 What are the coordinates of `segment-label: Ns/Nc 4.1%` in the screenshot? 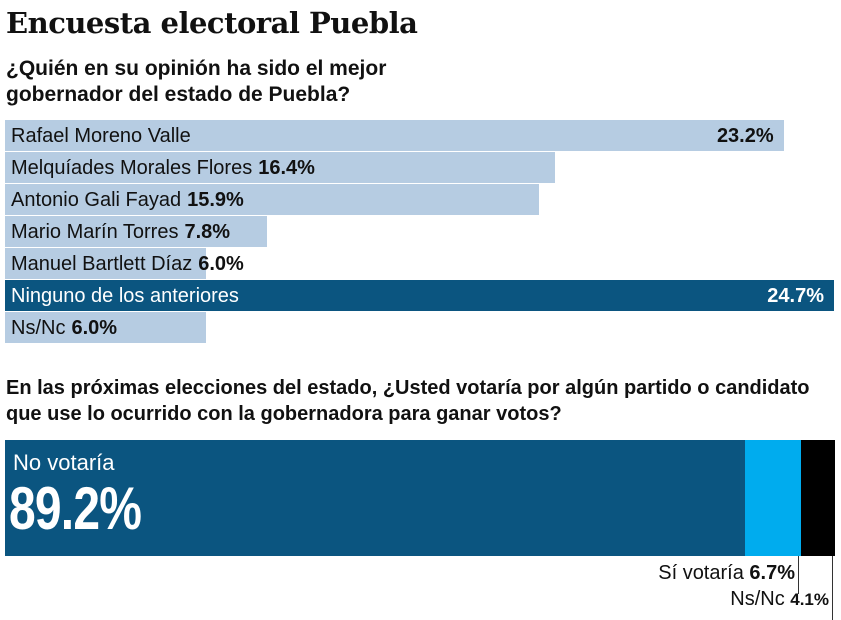 It's located at (779, 599).